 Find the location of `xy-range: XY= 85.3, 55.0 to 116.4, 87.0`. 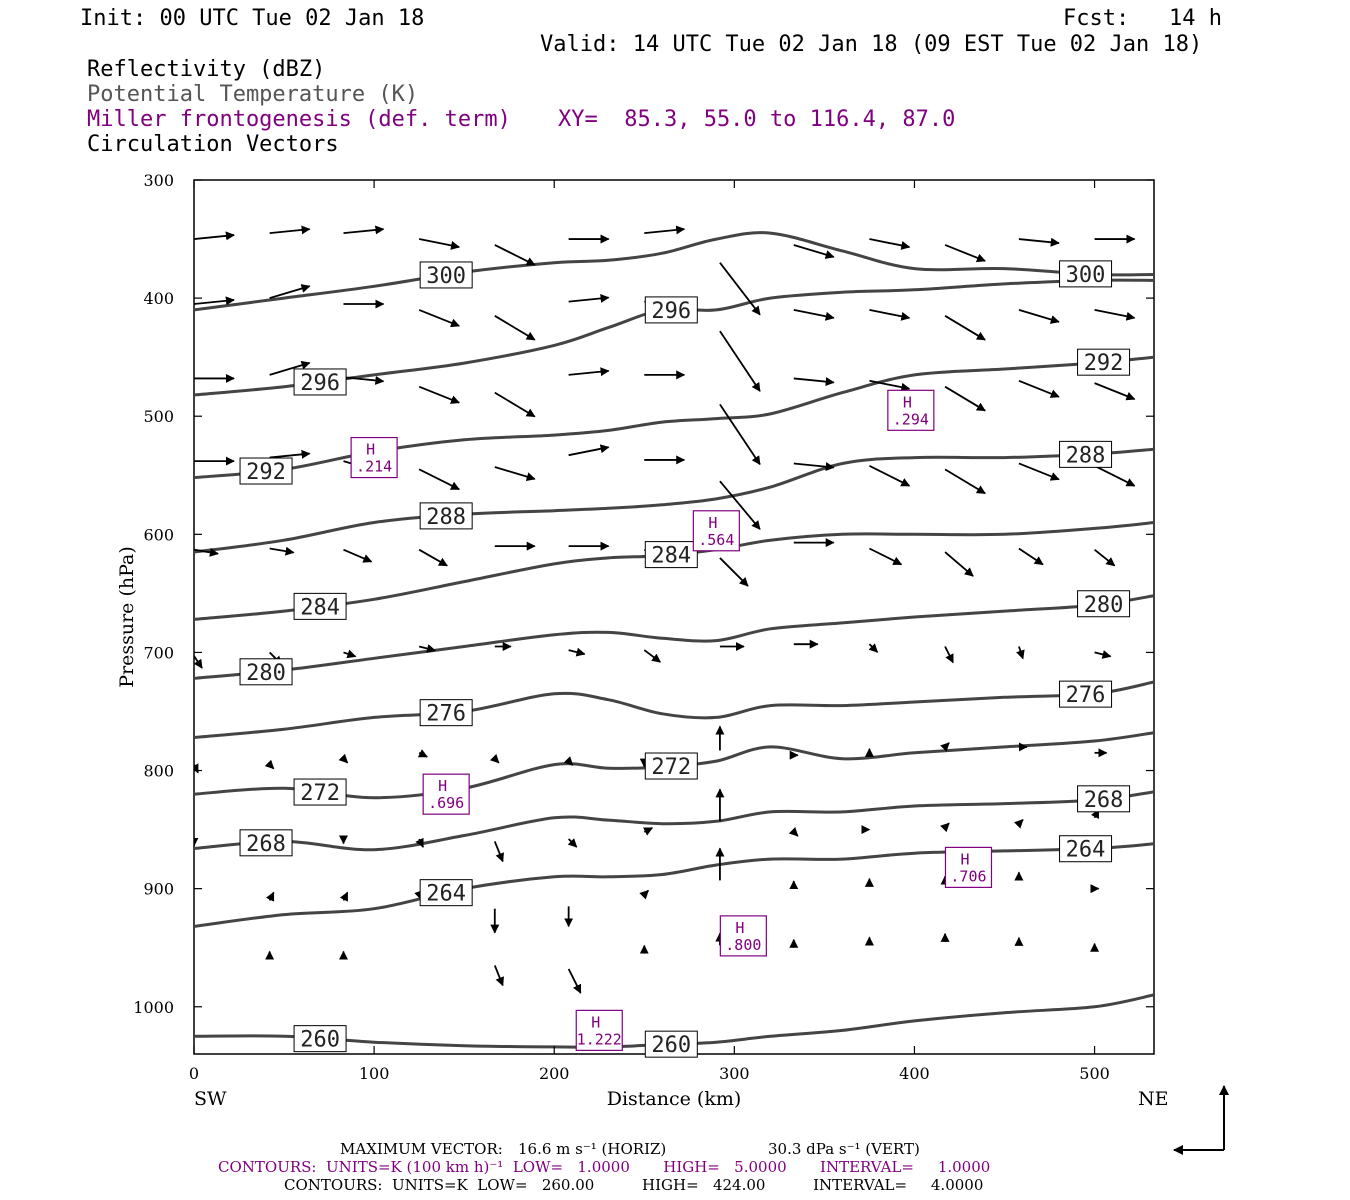

xy-range: XY= 85.3, 55.0 to 116.4, 87.0 is located at coordinates (756, 119).